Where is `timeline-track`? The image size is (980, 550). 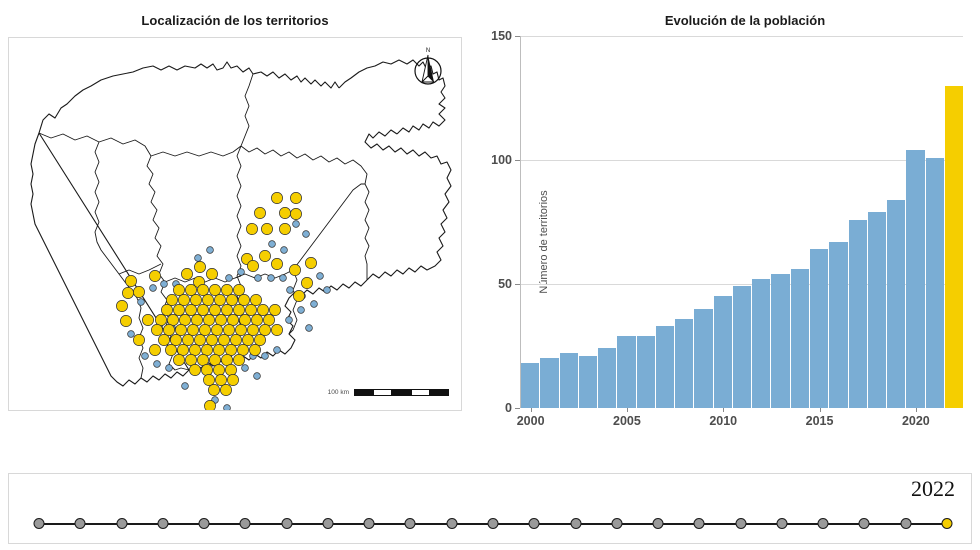 timeline-track is located at coordinates (493, 523).